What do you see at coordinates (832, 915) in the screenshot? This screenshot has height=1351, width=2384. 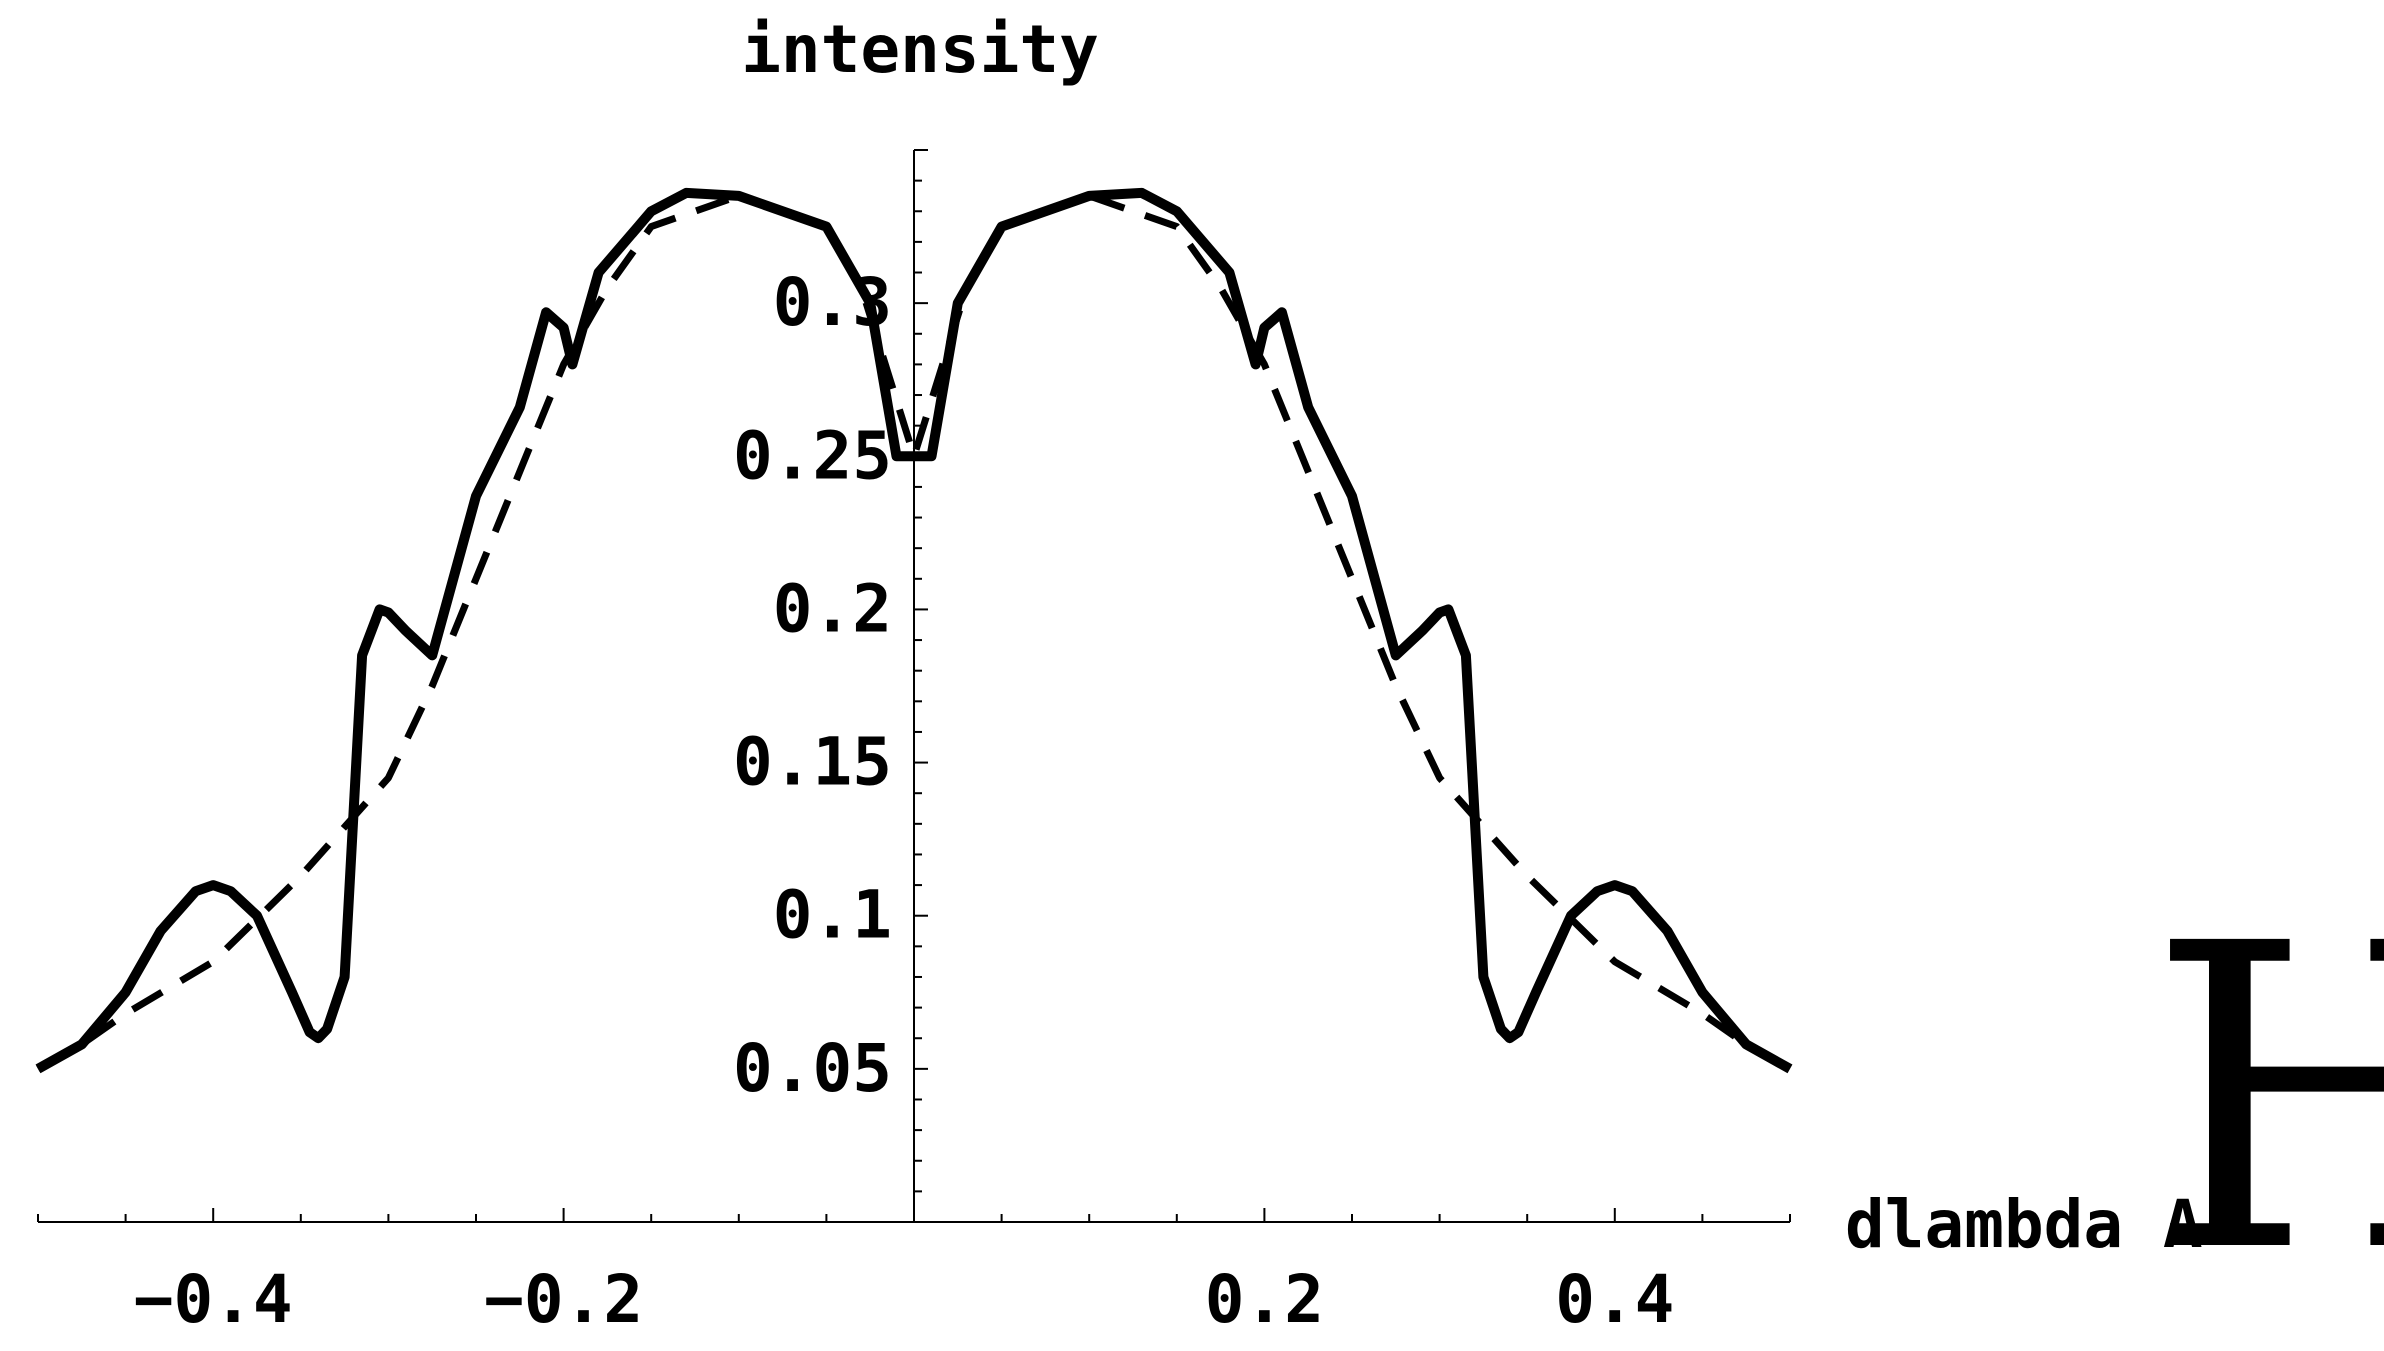 I see `y-tick-label: 0.1` at bounding box center [832, 915].